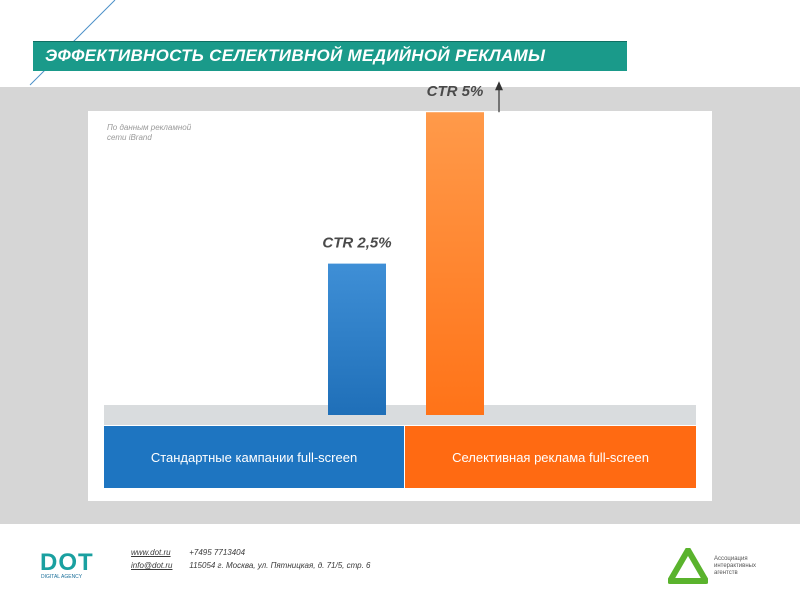  I want to click on category-label-1: Стандартные кампании full-screen, so click(254, 457).